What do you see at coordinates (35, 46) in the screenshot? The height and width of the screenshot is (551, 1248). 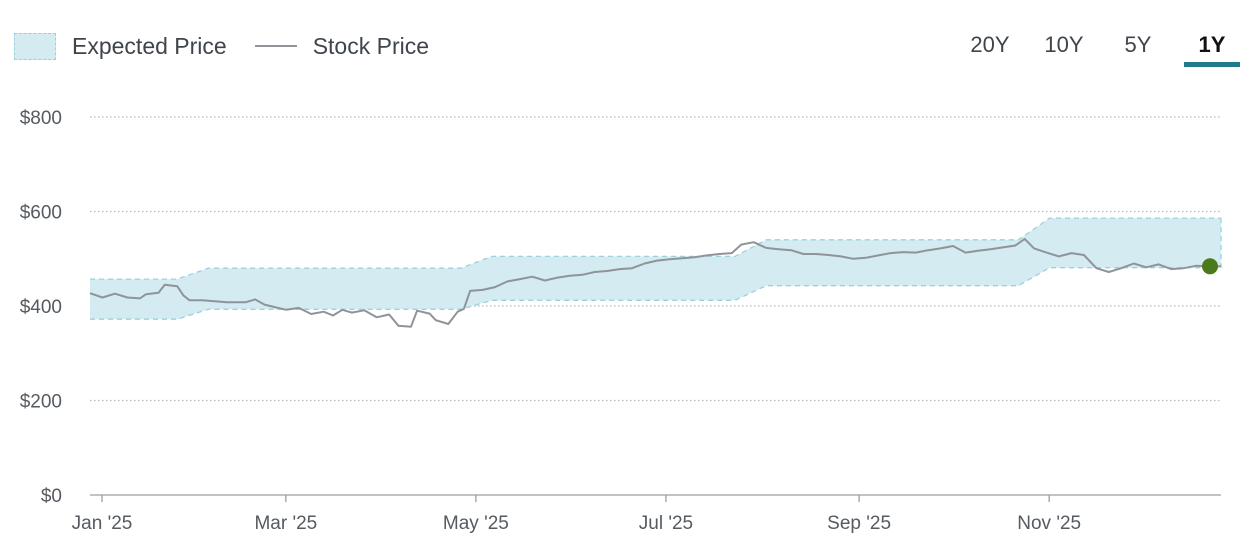 I see `expected-price-swatch` at bounding box center [35, 46].